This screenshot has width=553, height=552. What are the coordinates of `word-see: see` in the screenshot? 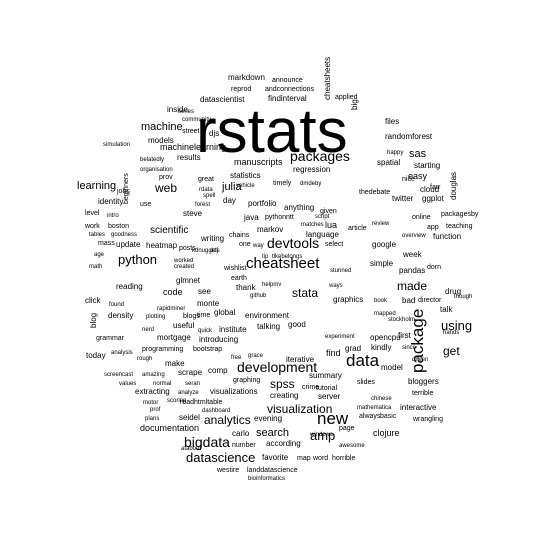 It's located at (204, 291).